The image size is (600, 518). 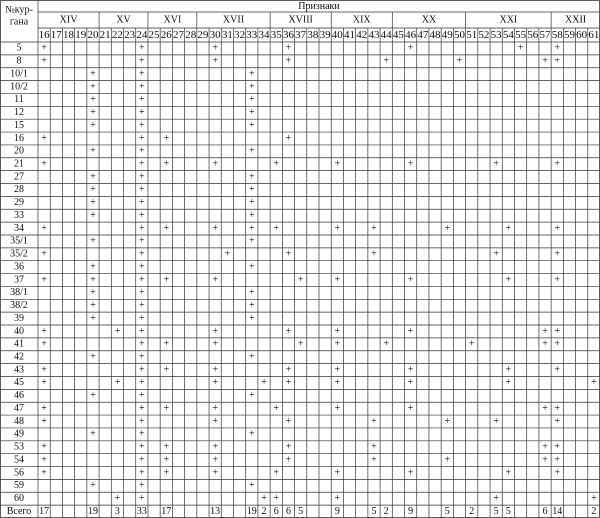 What do you see at coordinates (508, 35) in the screenshot?
I see `column-number: 54` at bounding box center [508, 35].